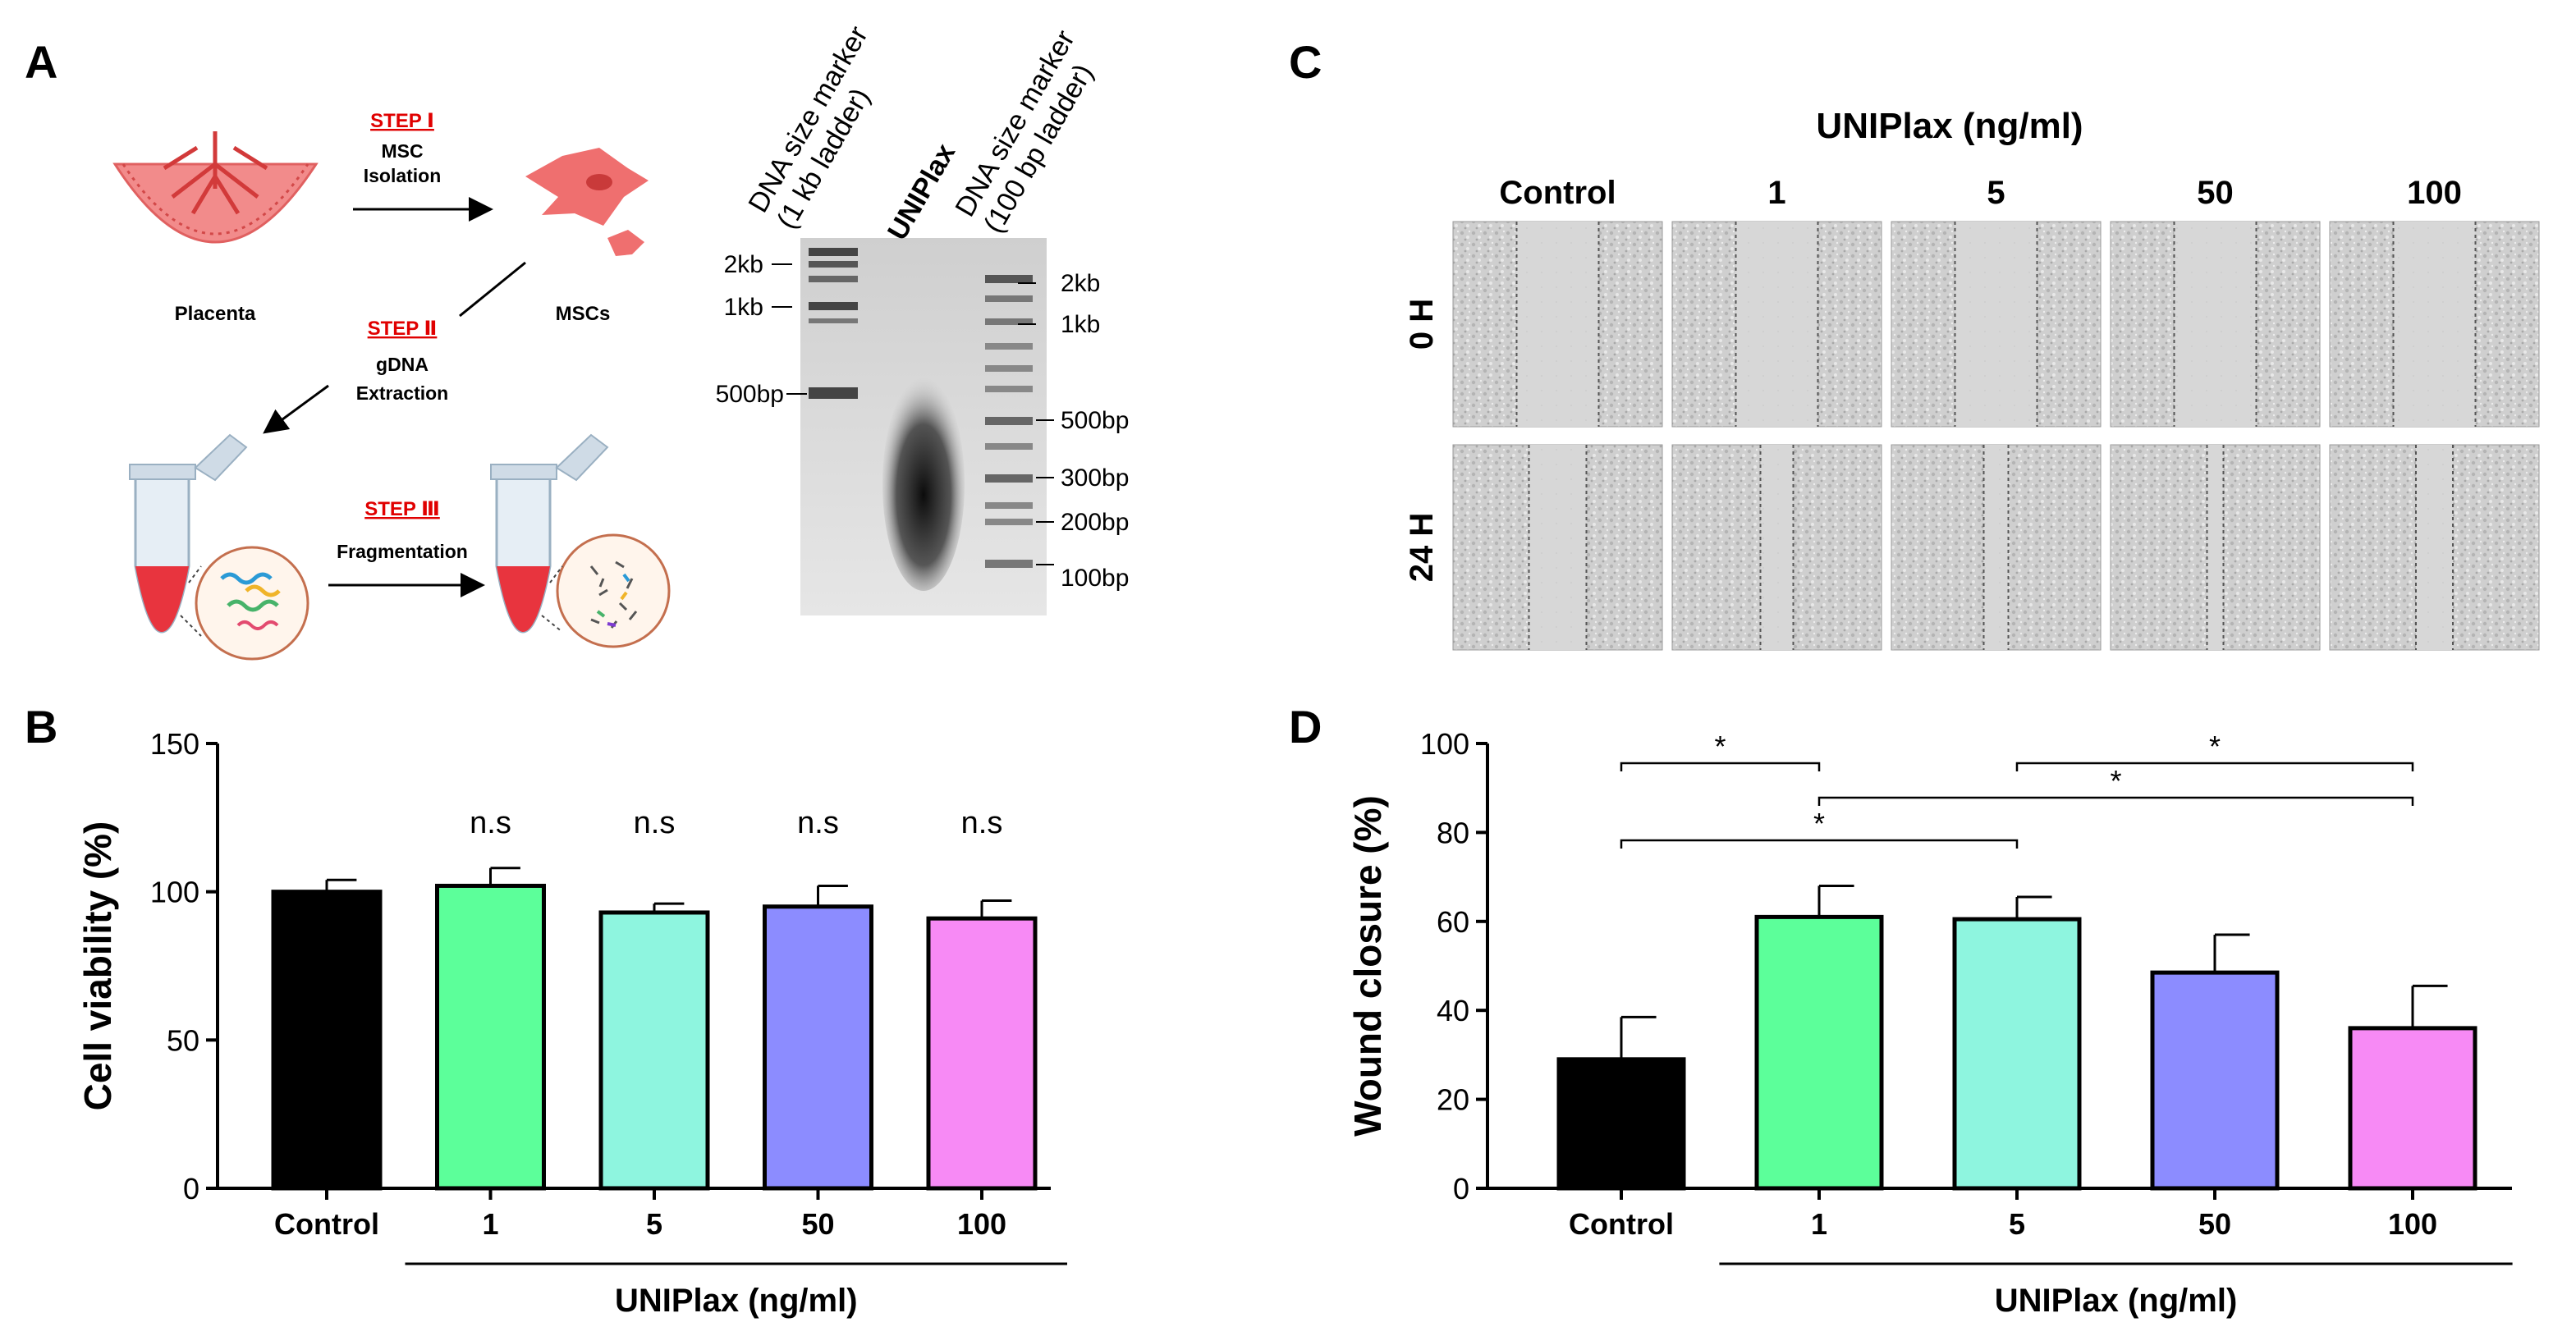  Describe the element at coordinates (1461, 1189) in the screenshot. I see `chart-d-y-tick-label: 0` at that location.